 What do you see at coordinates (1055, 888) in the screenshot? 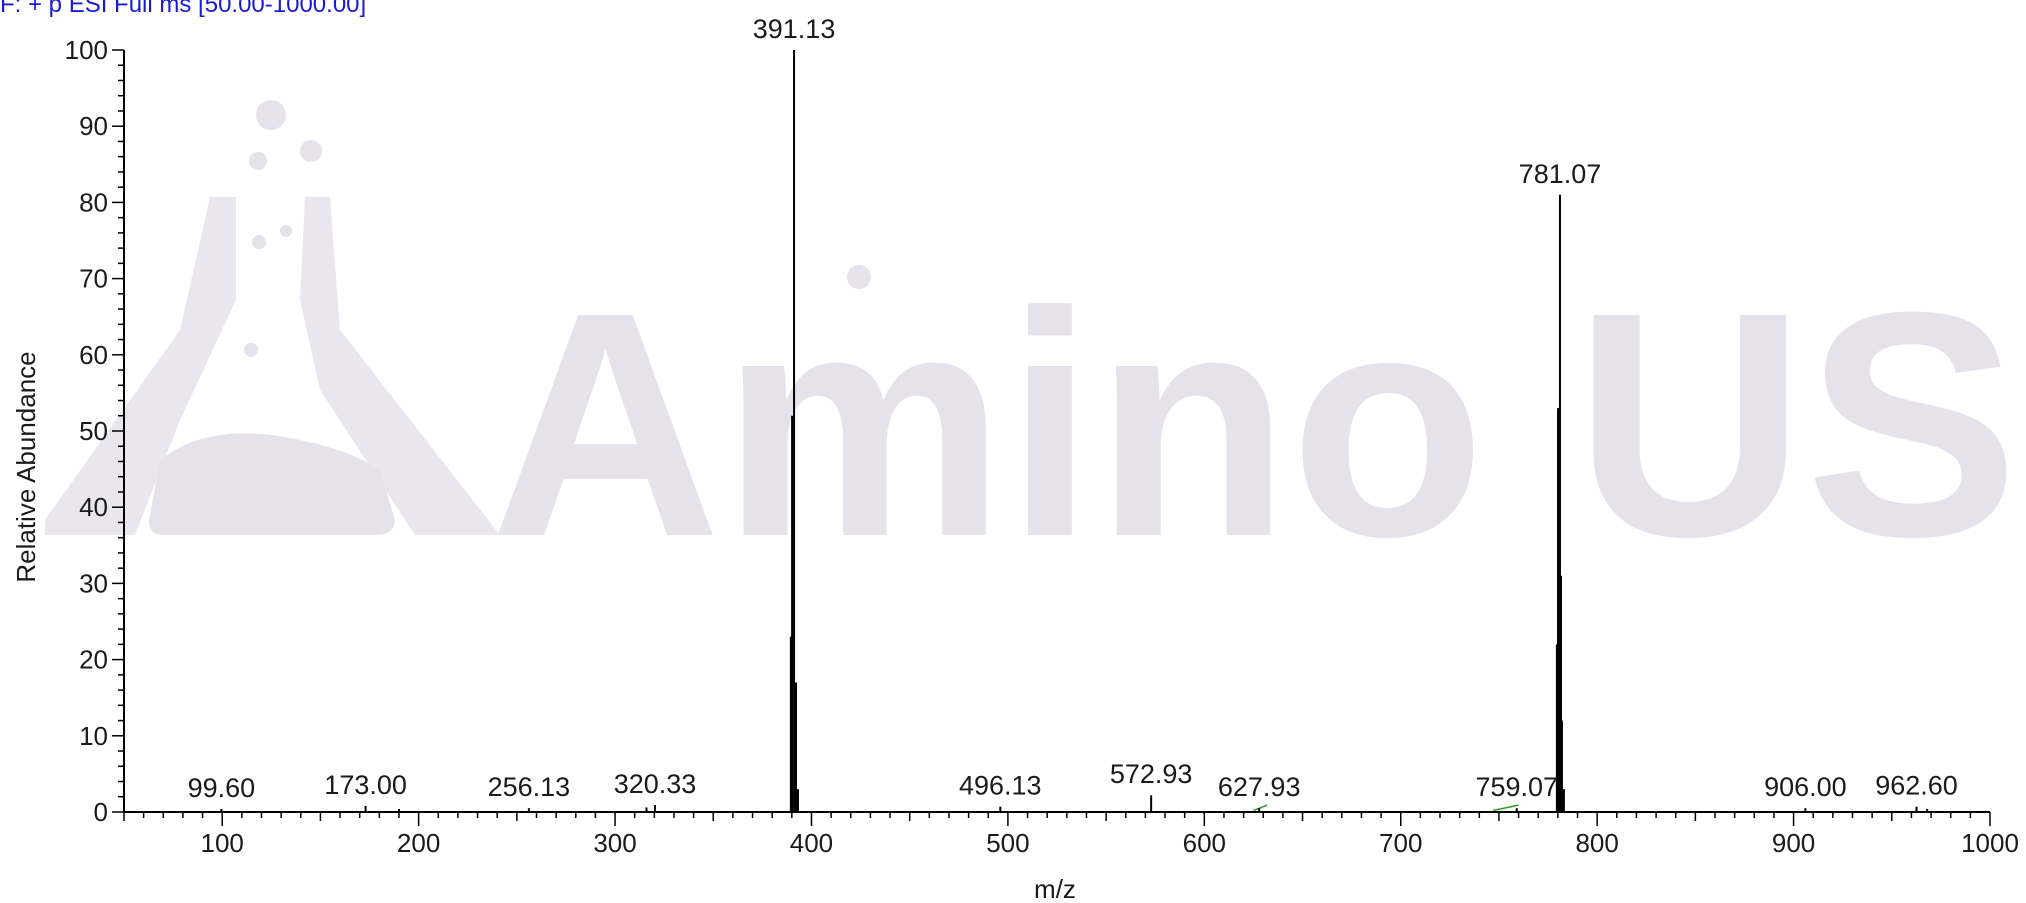
I see `x-axis-label: m/z` at bounding box center [1055, 888].